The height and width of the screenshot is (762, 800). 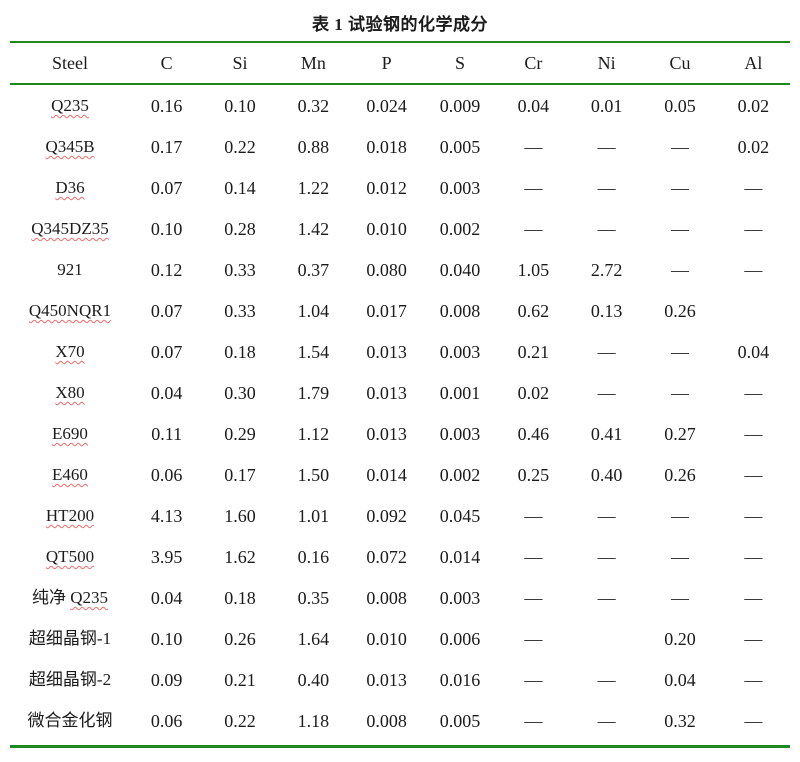 What do you see at coordinates (680, 474) in the screenshot?
I see `value-cell: 0.26` at bounding box center [680, 474].